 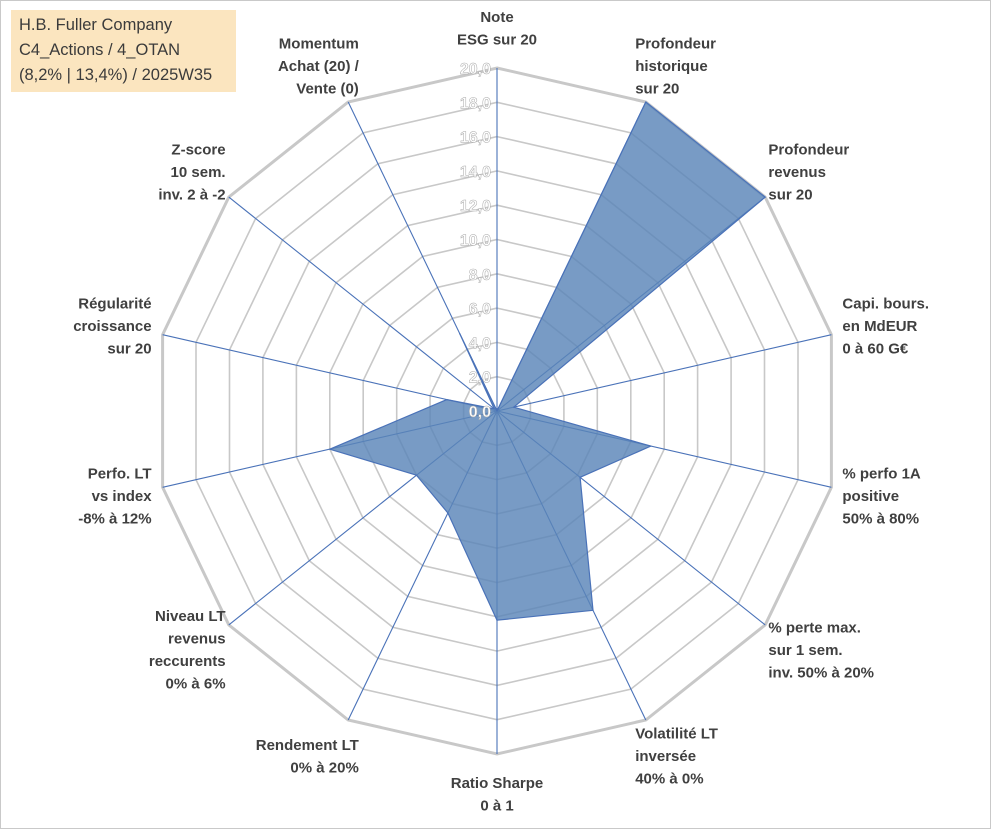 I want to click on tick-label: 0,0, so click(x=480, y=412).